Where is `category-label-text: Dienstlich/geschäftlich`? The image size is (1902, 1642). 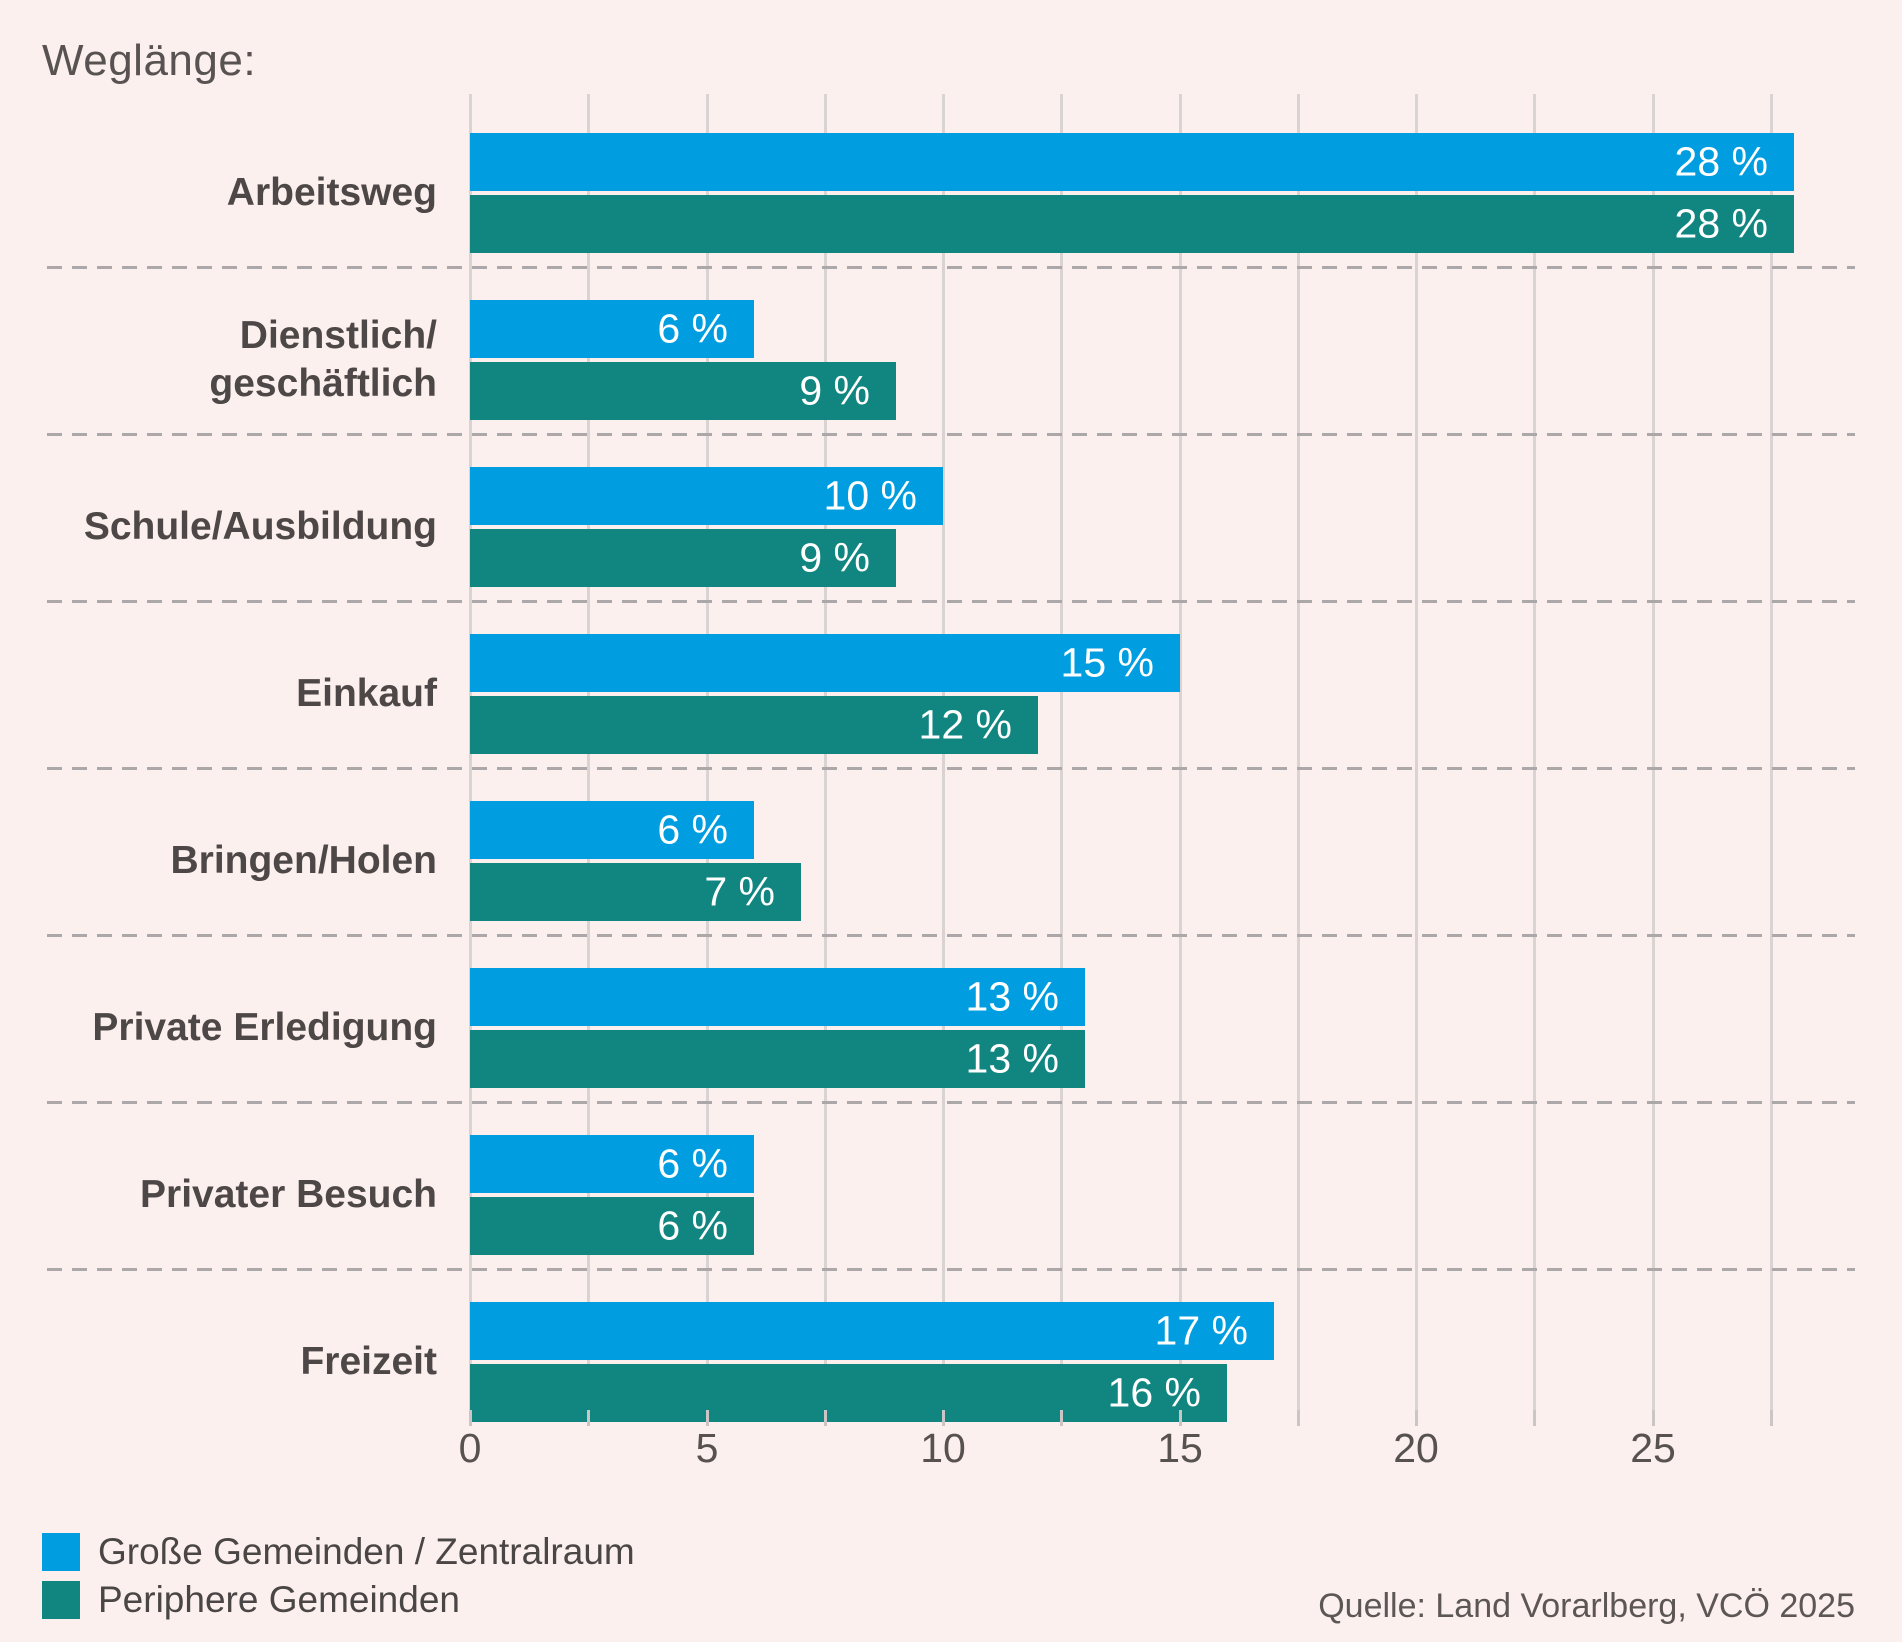
category-label-text: Dienstlich/geschäftlich is located at coordinates (323, 359).